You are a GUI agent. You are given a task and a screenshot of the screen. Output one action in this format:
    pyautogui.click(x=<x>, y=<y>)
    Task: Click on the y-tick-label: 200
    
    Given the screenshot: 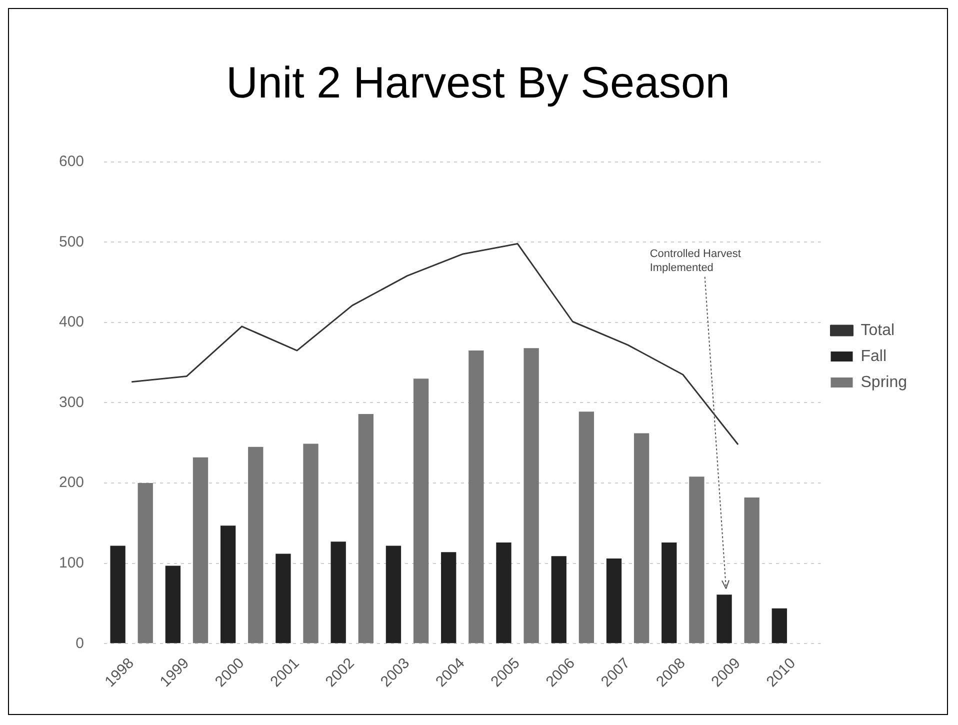 What is the action you would take?
    pyautogui.click(x=71, y=483)
    